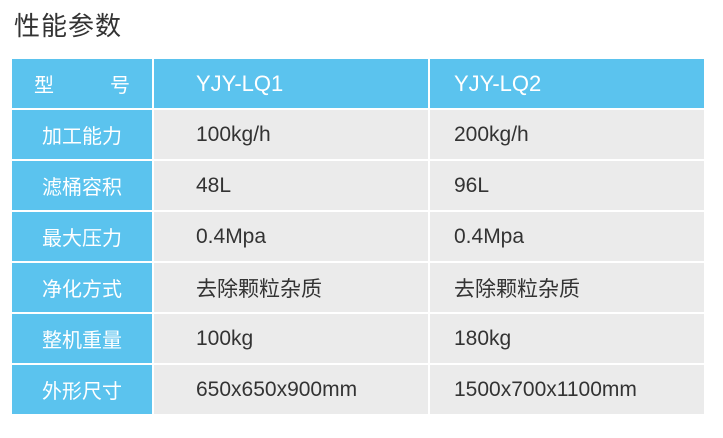 This screenshot has height=438, width=723. I want to click on table-row: 最大压力 0.4Mpa 0.4Mpa, so click(358, 236).